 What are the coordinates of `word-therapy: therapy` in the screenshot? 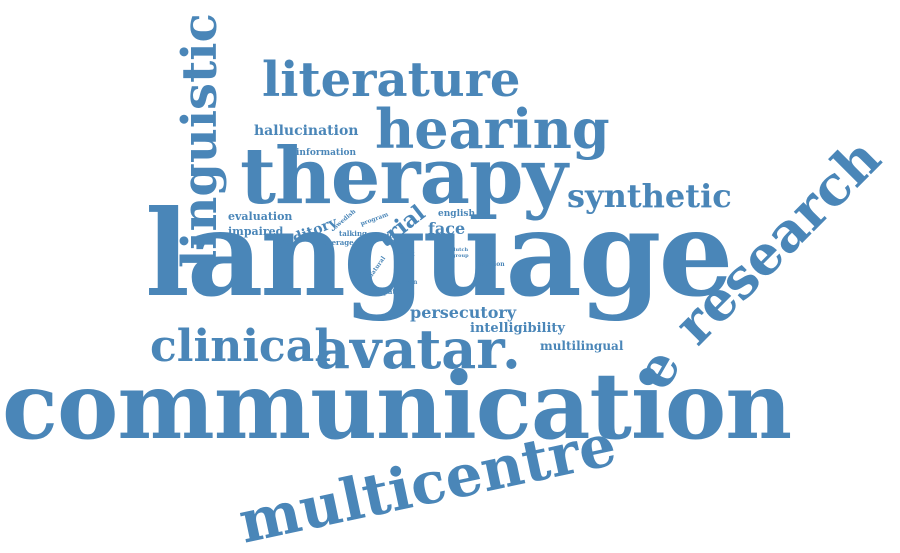 It's located at (404, 176).